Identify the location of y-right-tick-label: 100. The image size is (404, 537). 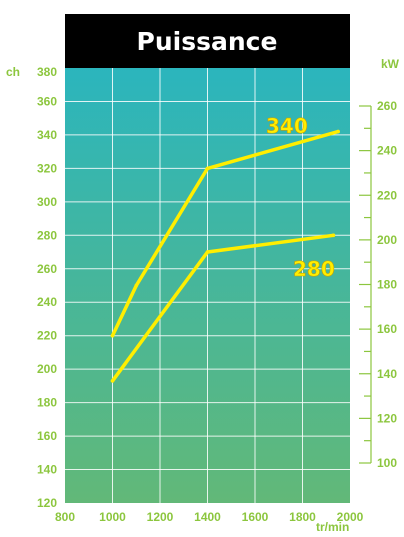
(387, 463).